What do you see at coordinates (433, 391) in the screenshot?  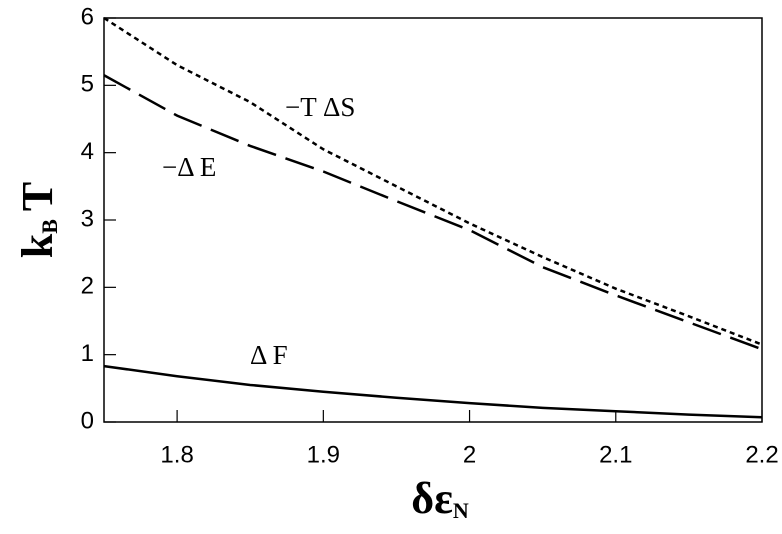 I see `series-line` at bounding box center [433, 391].